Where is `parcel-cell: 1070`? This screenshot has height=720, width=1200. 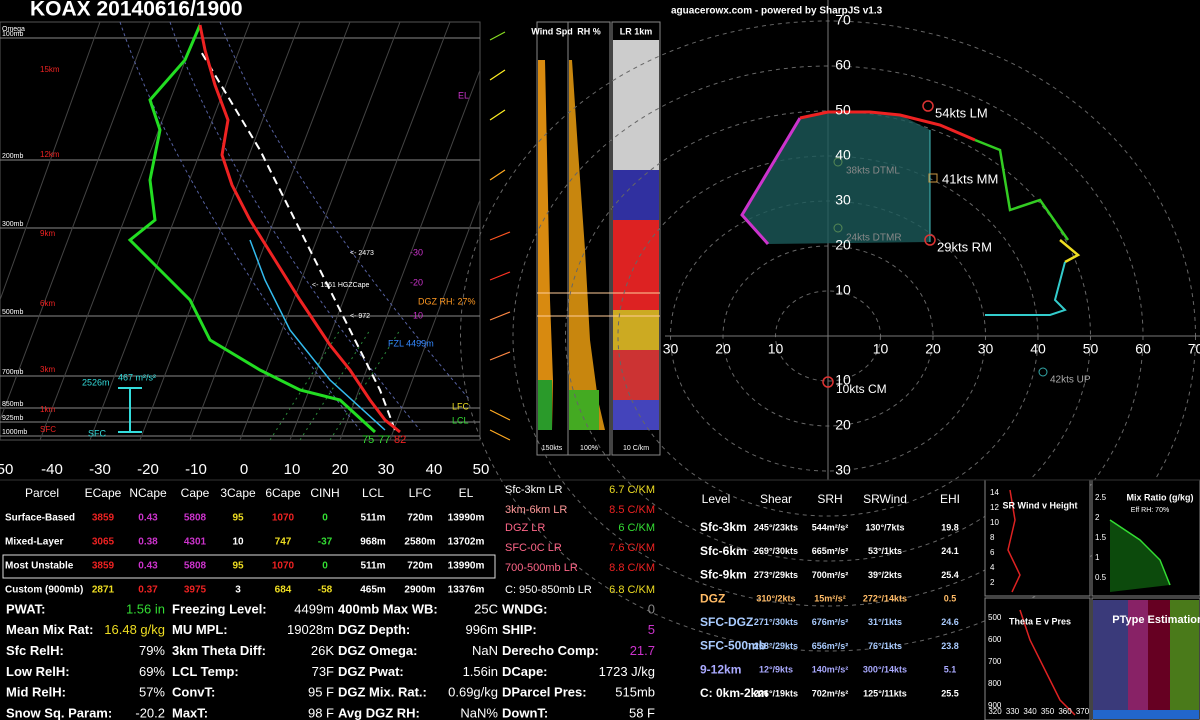
parcel-cell: 1070 is located at coordinates (283, 566).